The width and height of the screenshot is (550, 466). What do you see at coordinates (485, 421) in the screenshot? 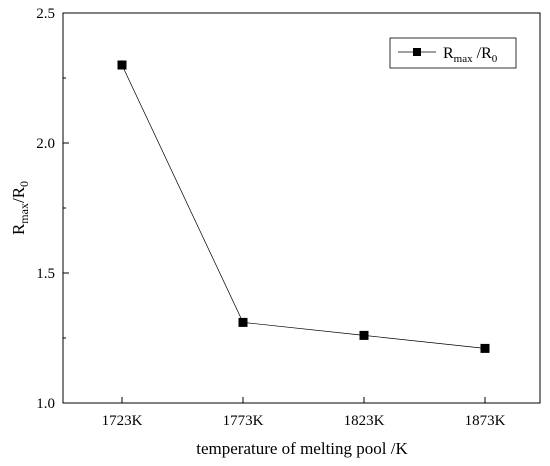
I see `x-tick-label: 1873K` at bounding box center [485, 421].